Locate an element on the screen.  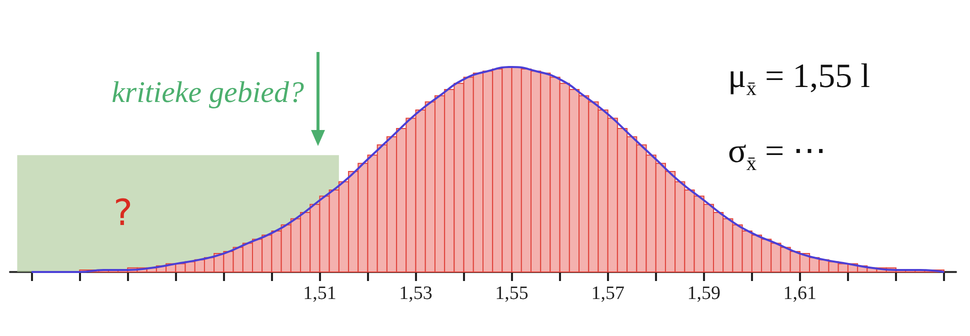
x-tick-label: 1,55 is located at coordinates (511, 293).